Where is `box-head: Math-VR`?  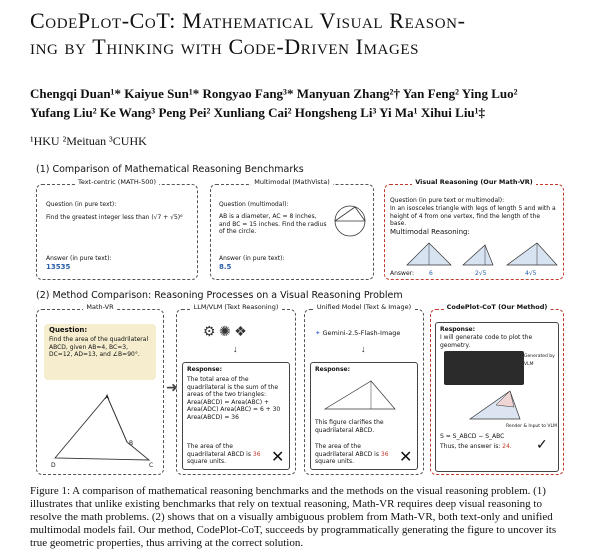
box-head: Math-VR is located at coordinates (100, 307).